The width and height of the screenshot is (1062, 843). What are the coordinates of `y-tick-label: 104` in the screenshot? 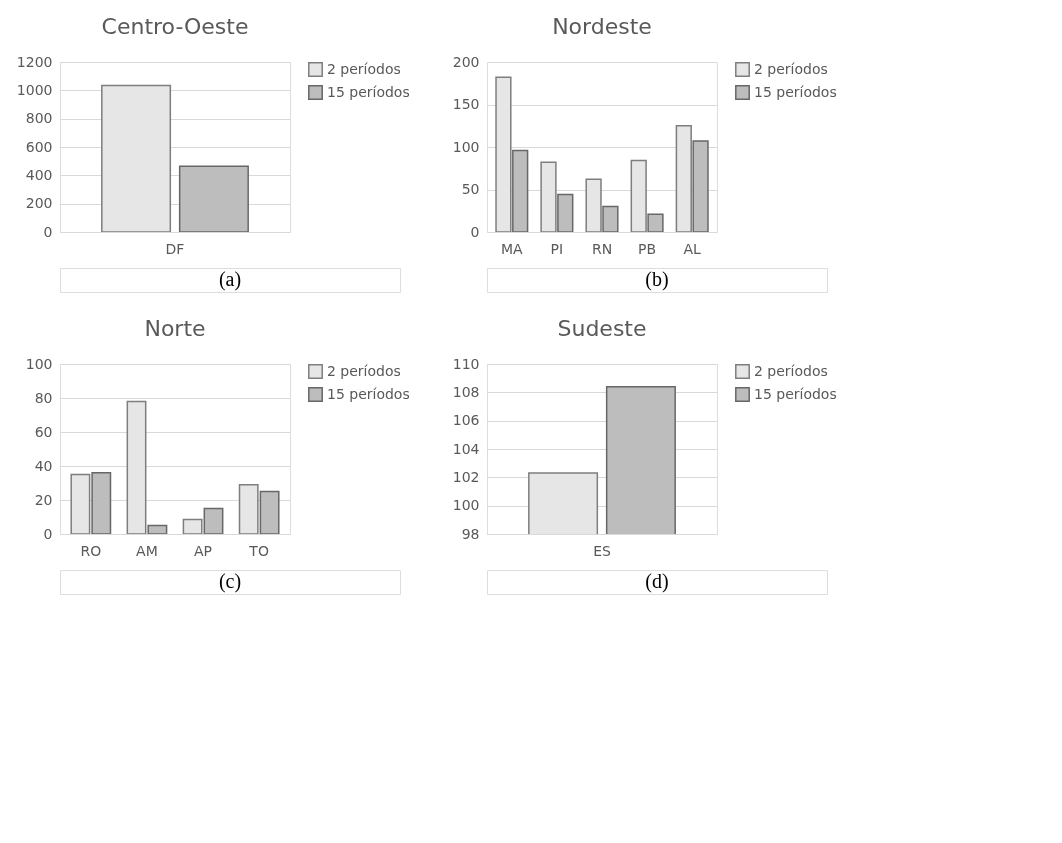 It's located at (466, 448).